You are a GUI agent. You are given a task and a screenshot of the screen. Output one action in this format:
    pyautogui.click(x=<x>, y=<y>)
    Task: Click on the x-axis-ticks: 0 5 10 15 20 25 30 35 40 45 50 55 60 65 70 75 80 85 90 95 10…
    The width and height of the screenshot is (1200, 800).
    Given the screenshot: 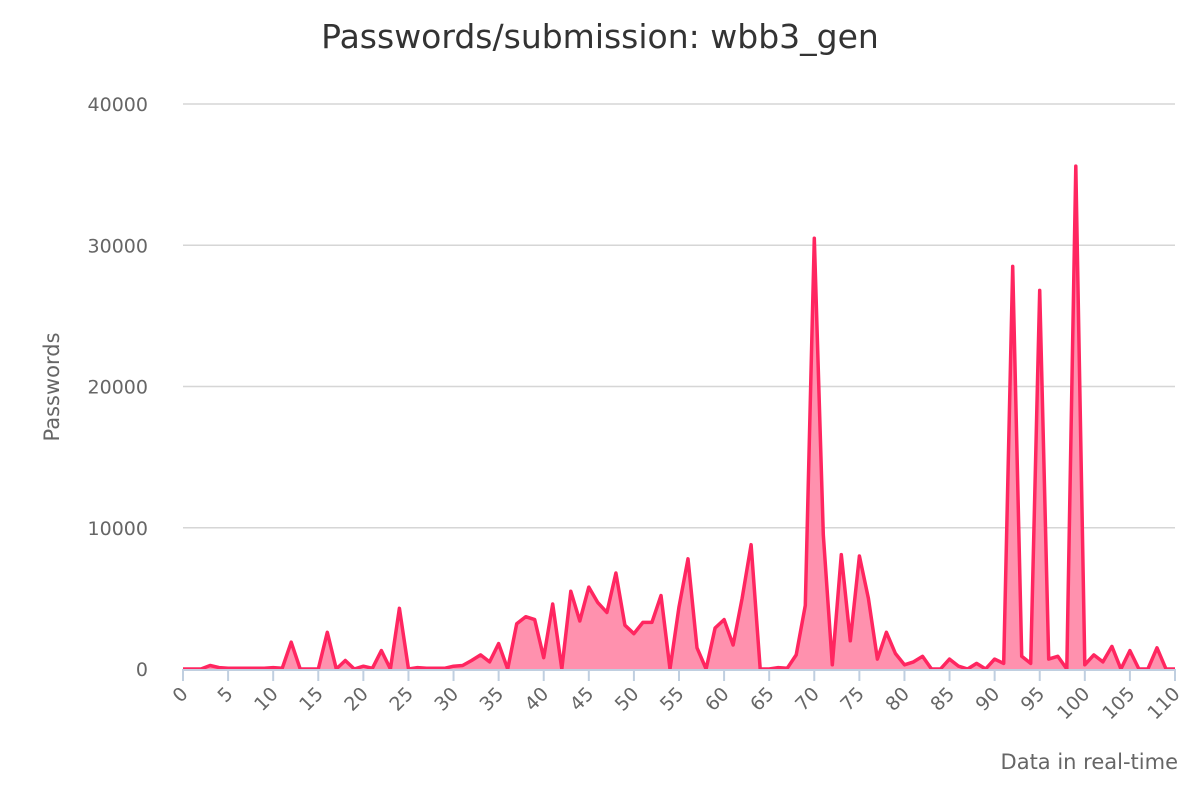 What is the action you would take?
    pyautogui.click(x=676, y=696)
    